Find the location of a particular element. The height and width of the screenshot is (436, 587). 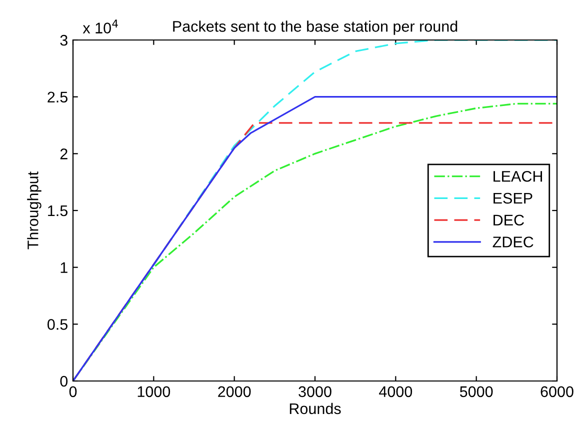

legend-label: ZDEC is located at coordinates (513, 242).